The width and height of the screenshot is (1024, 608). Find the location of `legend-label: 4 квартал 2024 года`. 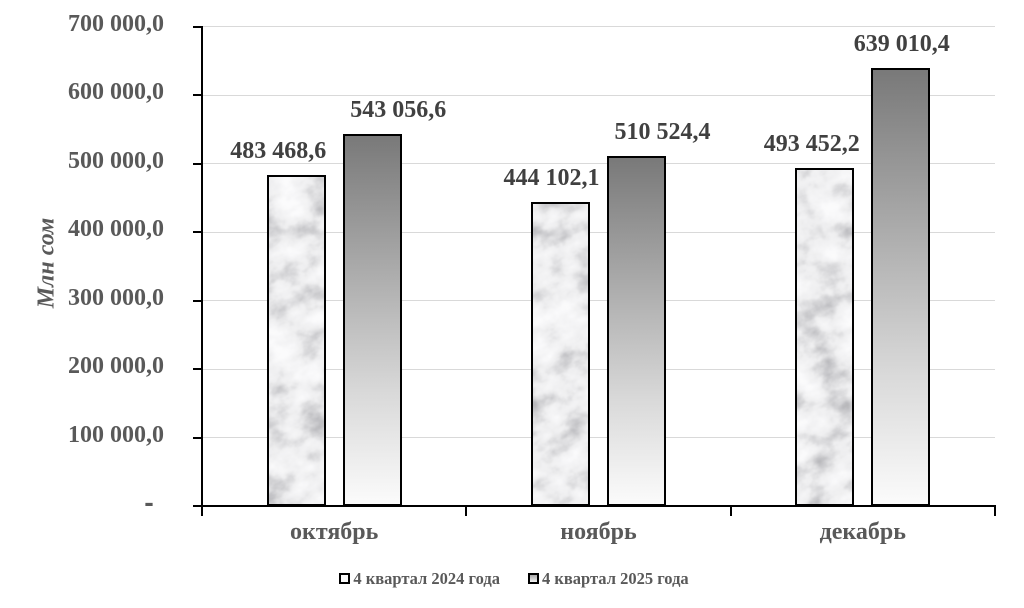

legend-label: 4 квартал 2024 года is located at coordinates (426, 578).